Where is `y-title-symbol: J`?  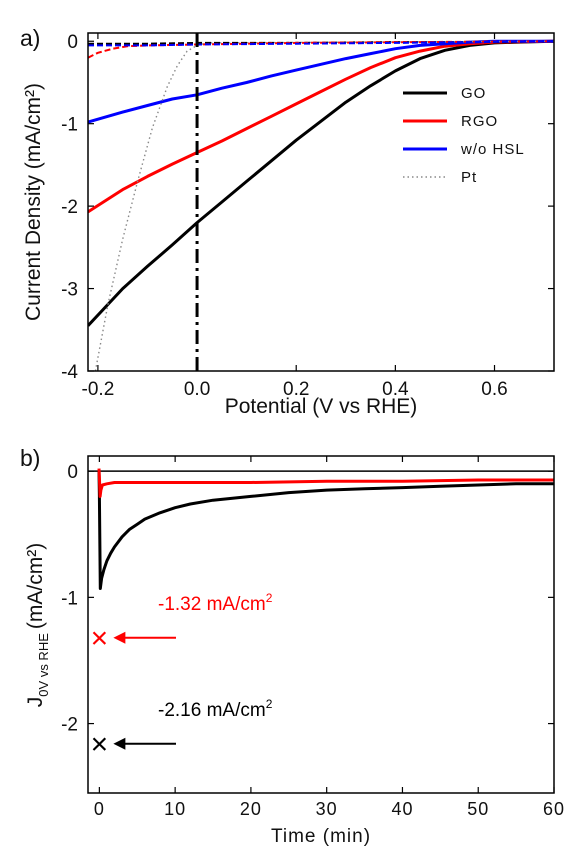
y-title-symbol: J is located at coordinates (35, 702).